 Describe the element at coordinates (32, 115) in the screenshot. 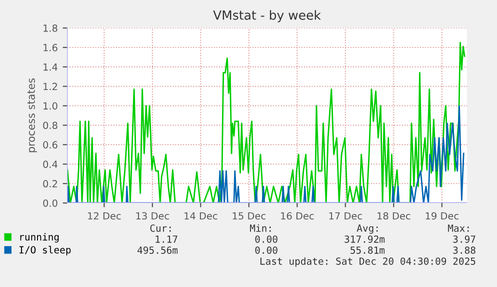

I see `y-axis-title: process states` at that location.